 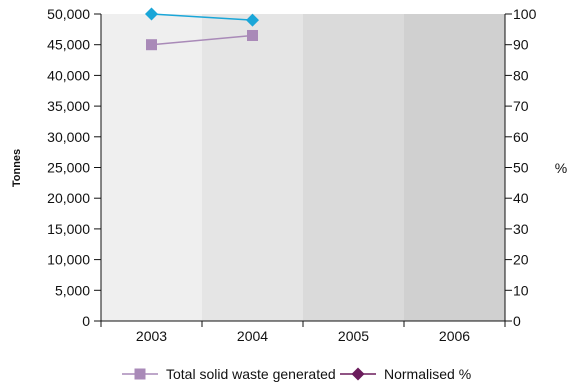 I want to click on right-axis-title: %, so click(x=561, y=168).